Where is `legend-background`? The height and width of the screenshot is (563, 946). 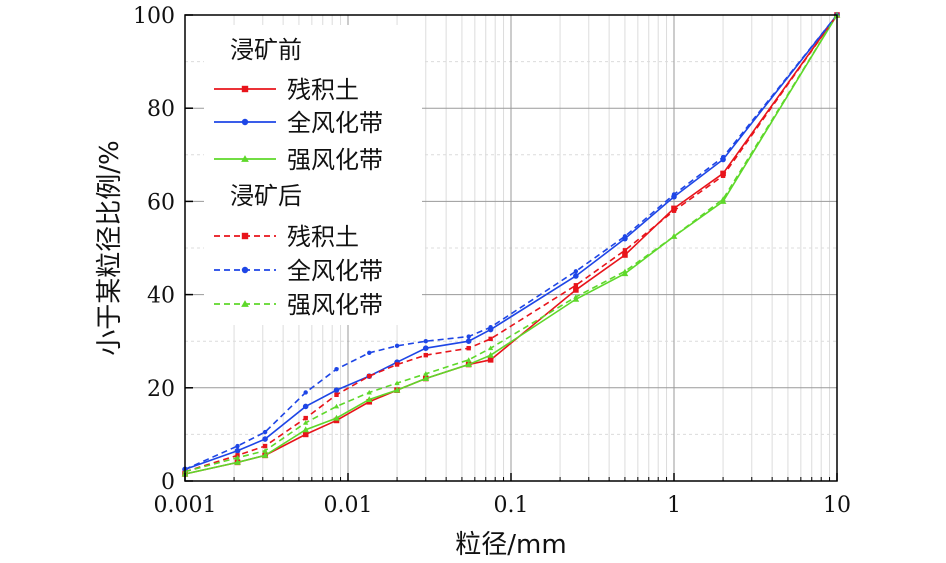
legend-background is located at coordinates (313, 175).